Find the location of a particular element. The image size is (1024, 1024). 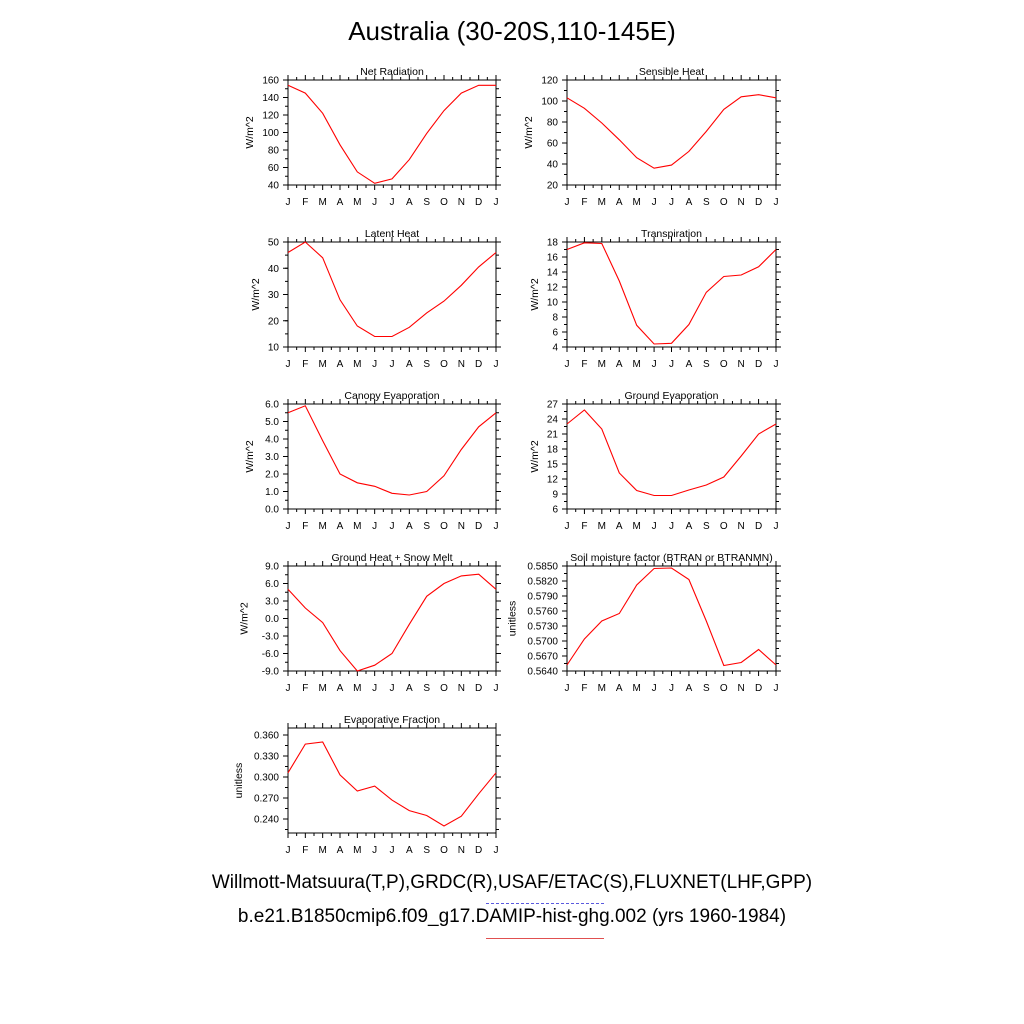

panel-title: Latent Heat is located at coordinates (392, 234).